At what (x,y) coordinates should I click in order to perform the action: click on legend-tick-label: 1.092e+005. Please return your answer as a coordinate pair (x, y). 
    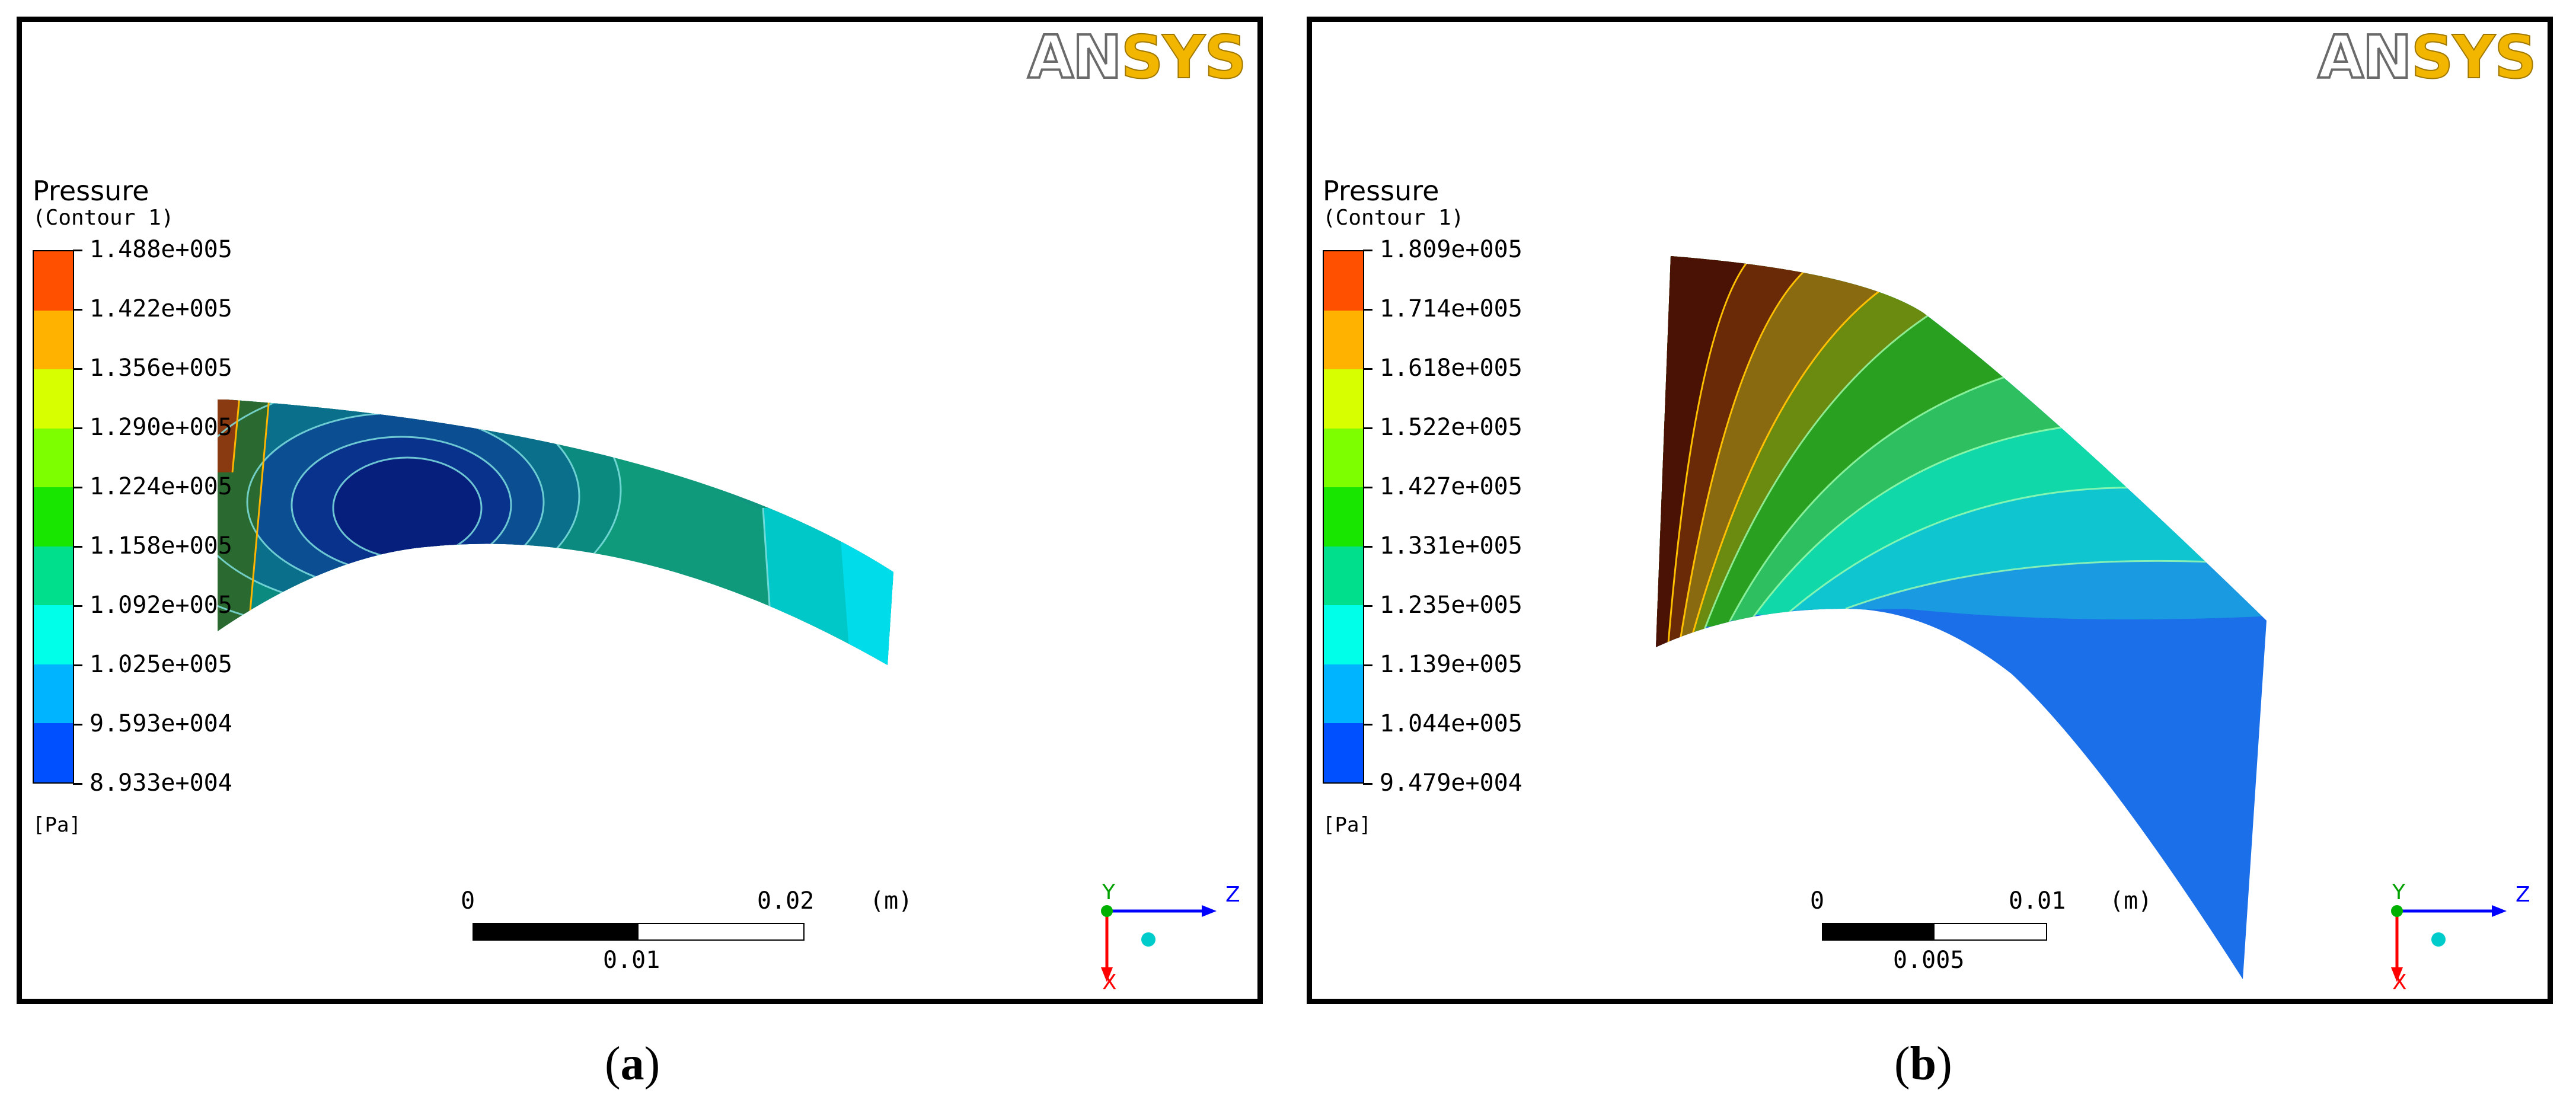
    Looking at the image, I should click on (161, 605).